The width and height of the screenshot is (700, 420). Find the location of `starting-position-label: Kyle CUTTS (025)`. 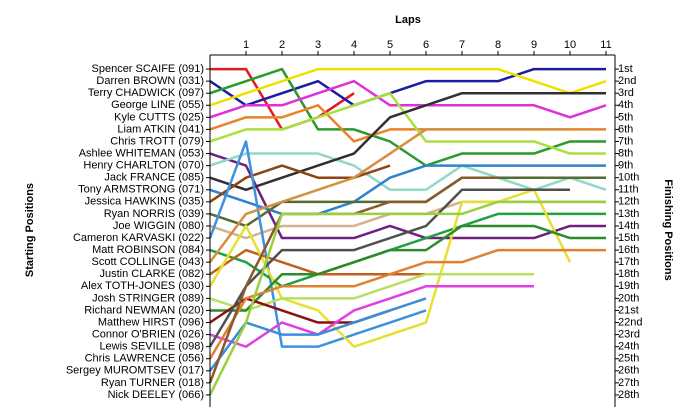

starting-position-label: Kyle CUTTS (025) is located at coordinates (159, 117).